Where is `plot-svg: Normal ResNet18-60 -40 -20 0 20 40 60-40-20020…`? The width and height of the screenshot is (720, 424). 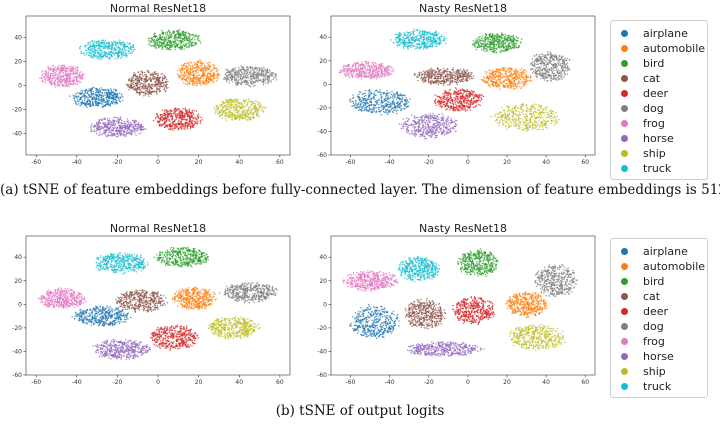 plot-svg: Normal ResNet18-60 -40 -20 0 20 40 60-40-20020… is located at coordinates (151, 84).